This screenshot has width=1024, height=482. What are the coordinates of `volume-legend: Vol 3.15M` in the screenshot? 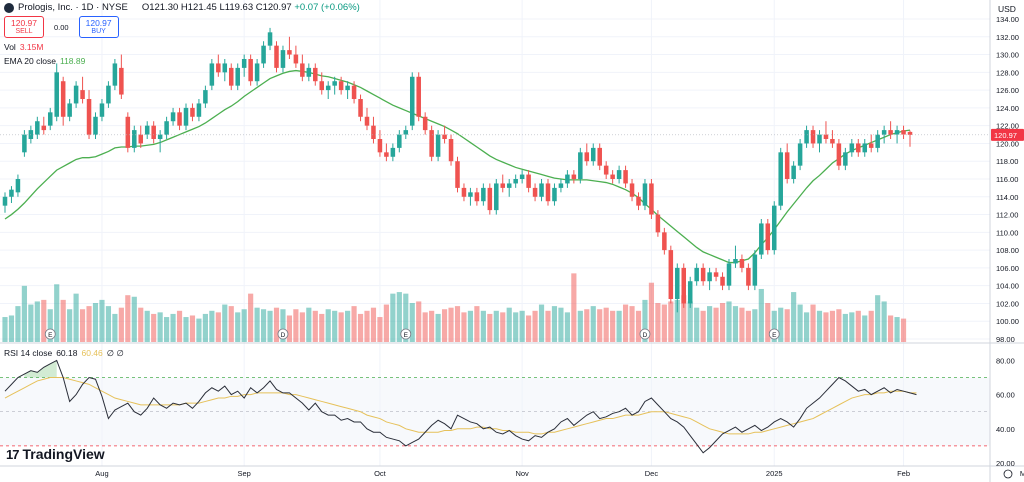 It's located at (23, 47).